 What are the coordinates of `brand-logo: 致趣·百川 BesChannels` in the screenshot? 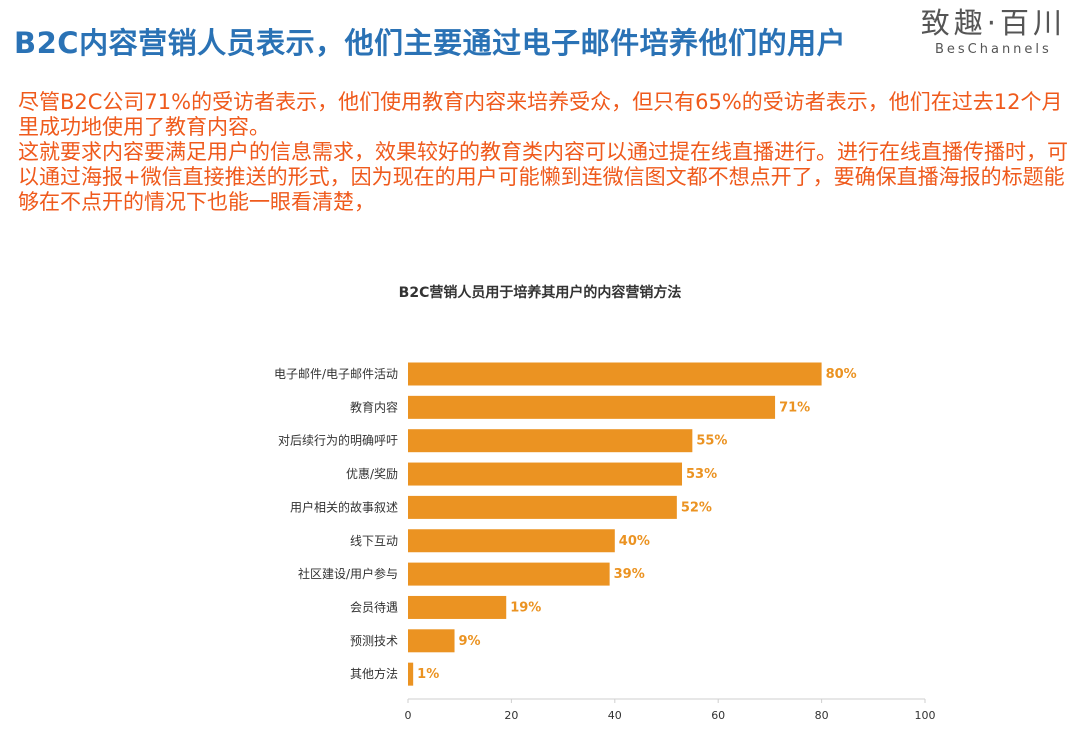 It's located at (993, 33).